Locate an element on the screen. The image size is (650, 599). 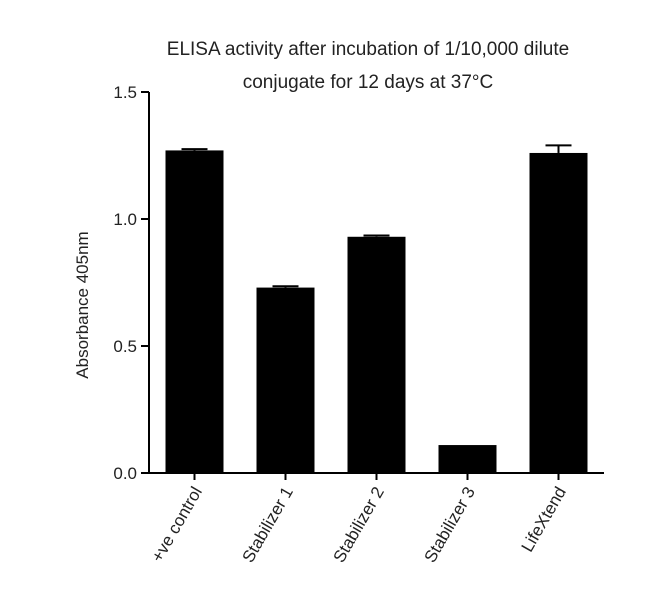
x-tick-label: LifeXtend is located at coordinates (544, 520).